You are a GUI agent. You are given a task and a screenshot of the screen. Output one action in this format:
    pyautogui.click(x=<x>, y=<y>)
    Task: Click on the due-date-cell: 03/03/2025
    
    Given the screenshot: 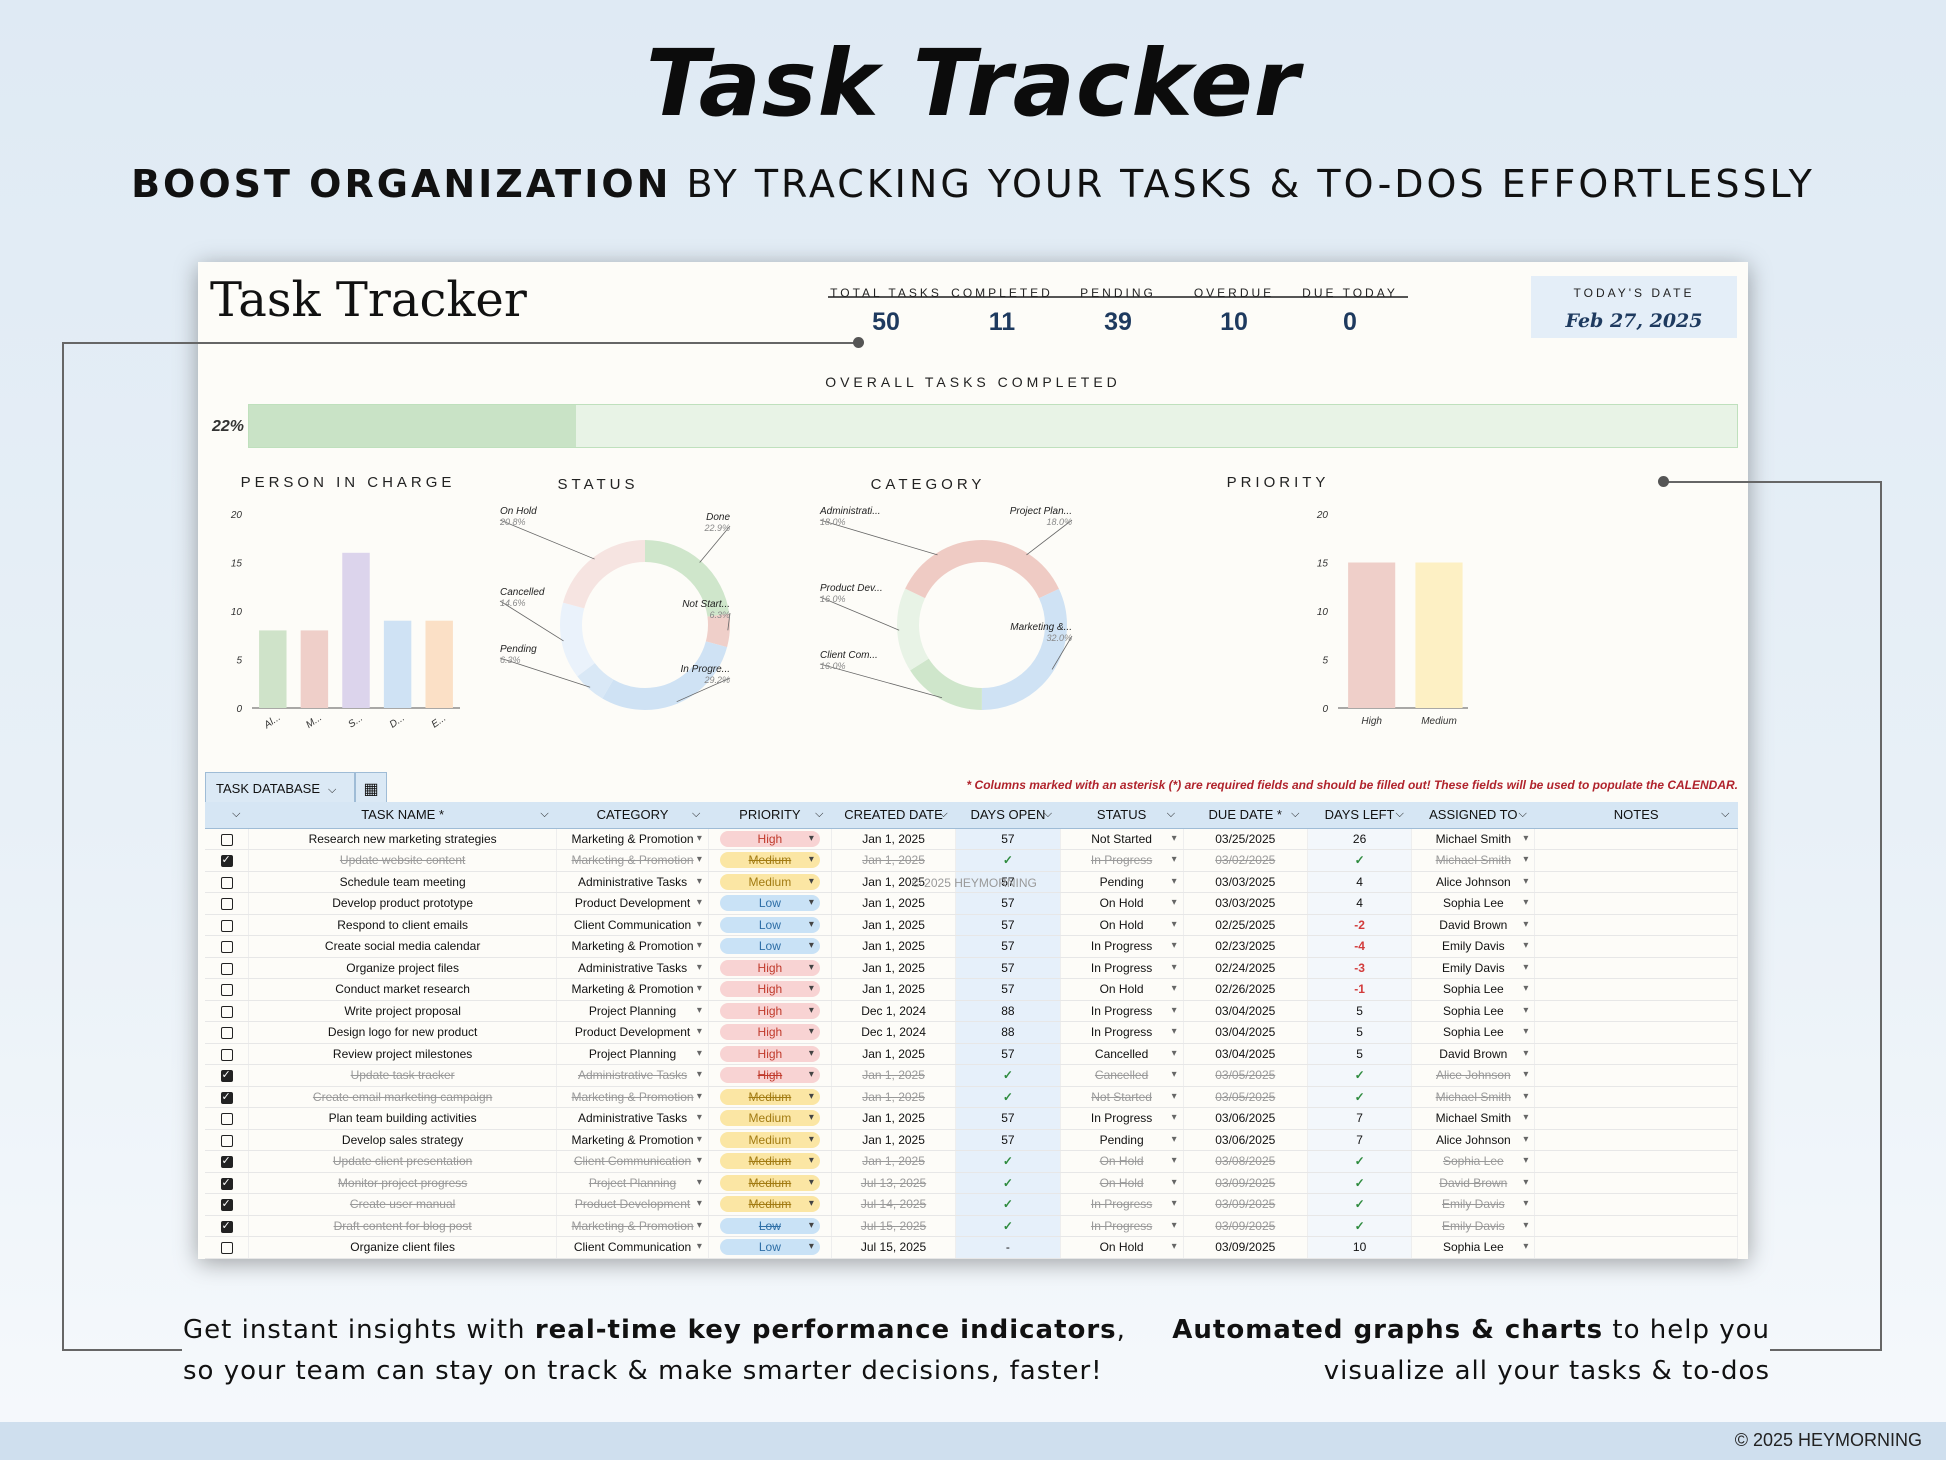 What is the action you would take?
    pyautogui.click(x=1245, y=903)
    